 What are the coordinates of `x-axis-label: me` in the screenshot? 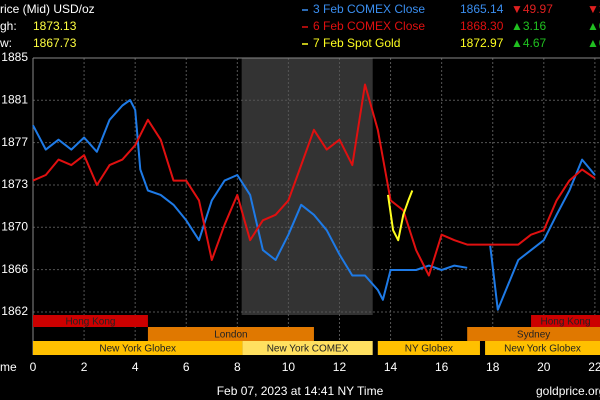 It's located at (8, 367).